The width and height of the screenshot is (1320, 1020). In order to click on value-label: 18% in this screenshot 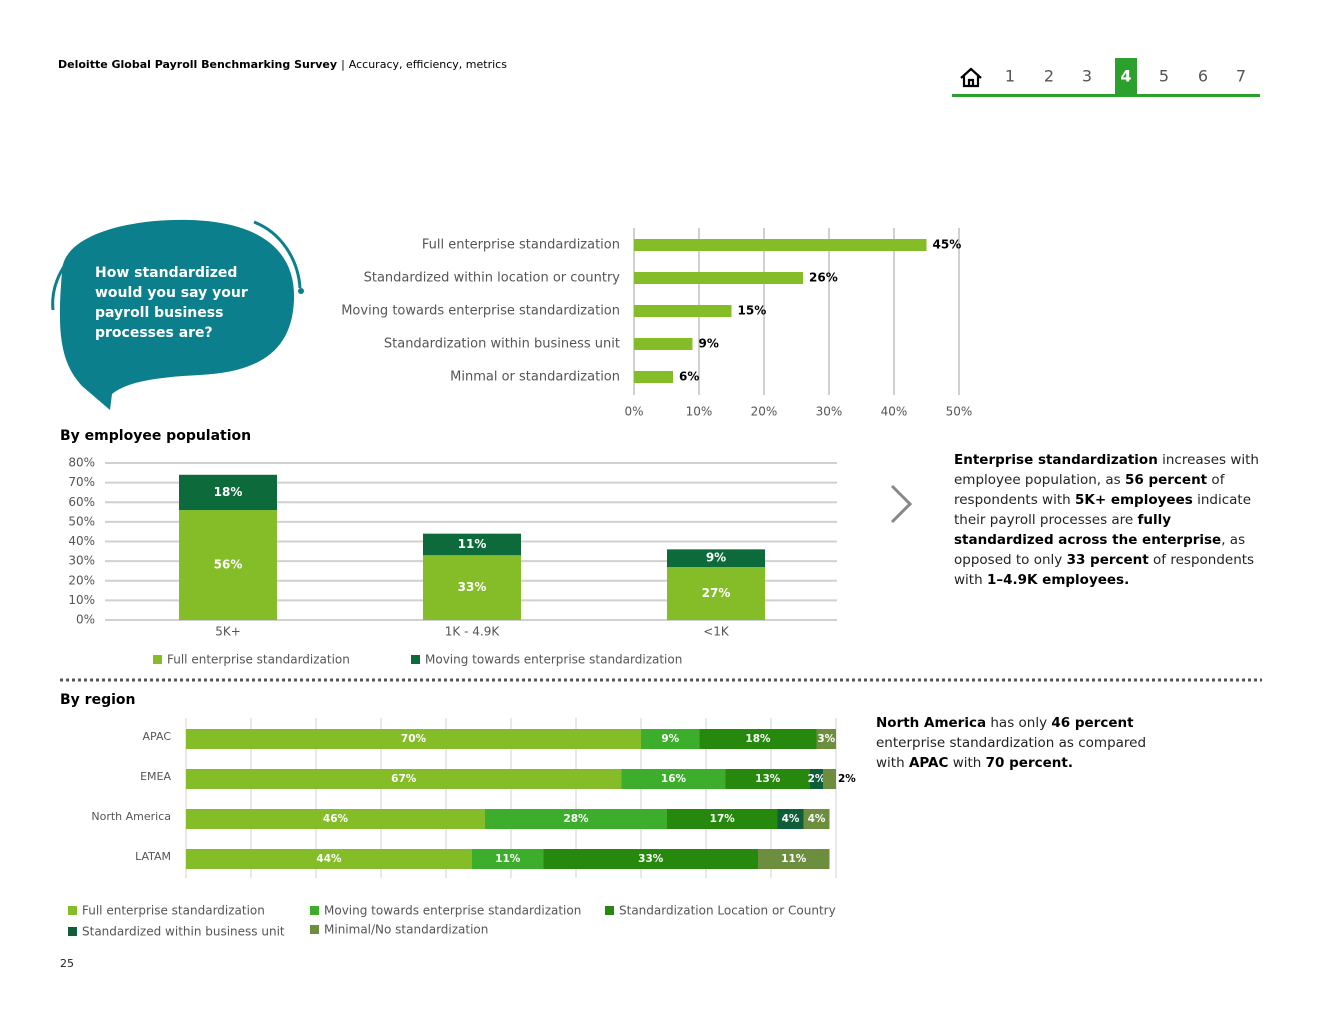, I will do `click(228, 492)`.